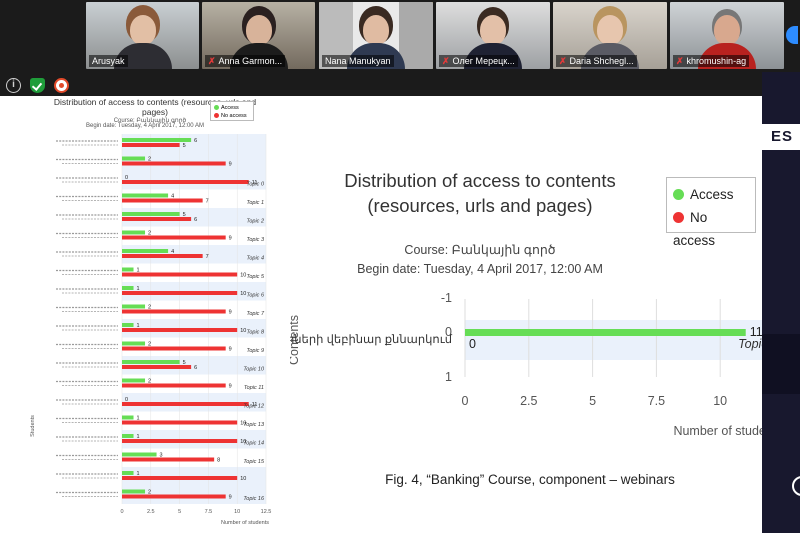 This screenshot has height=533, width=800. What do you see at coordinates (150, 121) in the screenshot?
I see `left-chart-course: Course: Բանկային գործ` at bounding box center [150, 121].